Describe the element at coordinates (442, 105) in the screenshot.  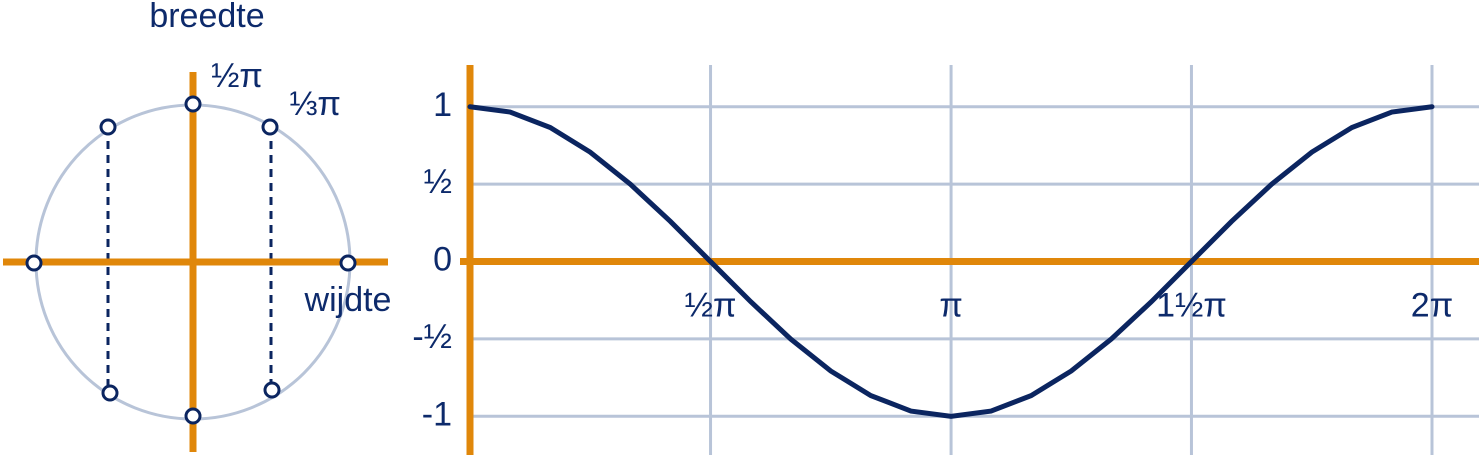
I see `y-tick-label: 1` at that location.